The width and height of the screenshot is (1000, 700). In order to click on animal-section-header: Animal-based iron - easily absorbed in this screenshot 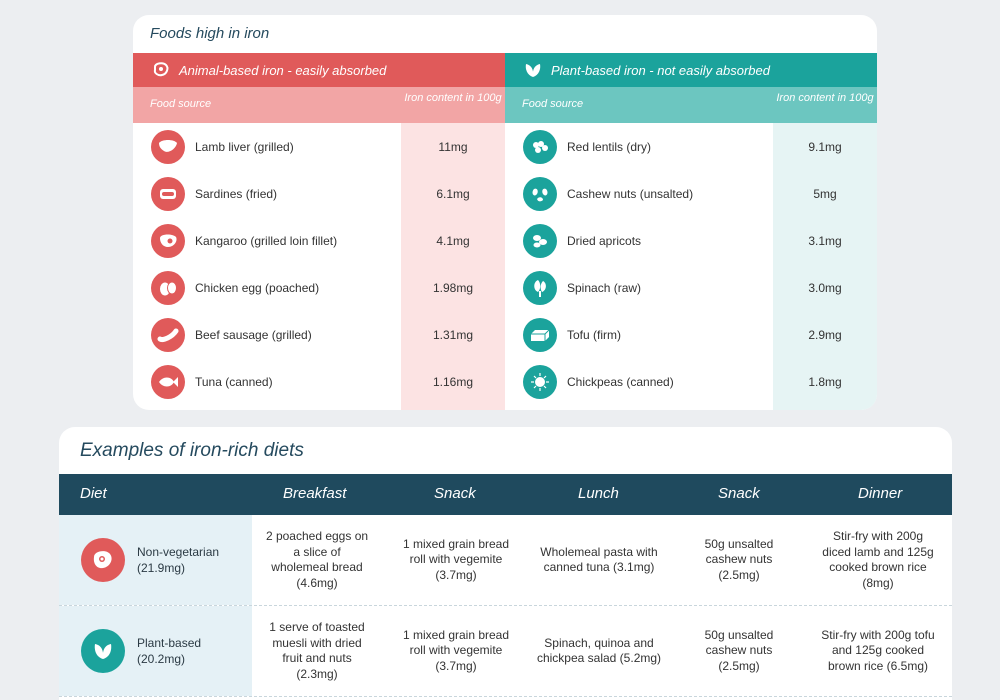, I will do `click(319, 70)`.